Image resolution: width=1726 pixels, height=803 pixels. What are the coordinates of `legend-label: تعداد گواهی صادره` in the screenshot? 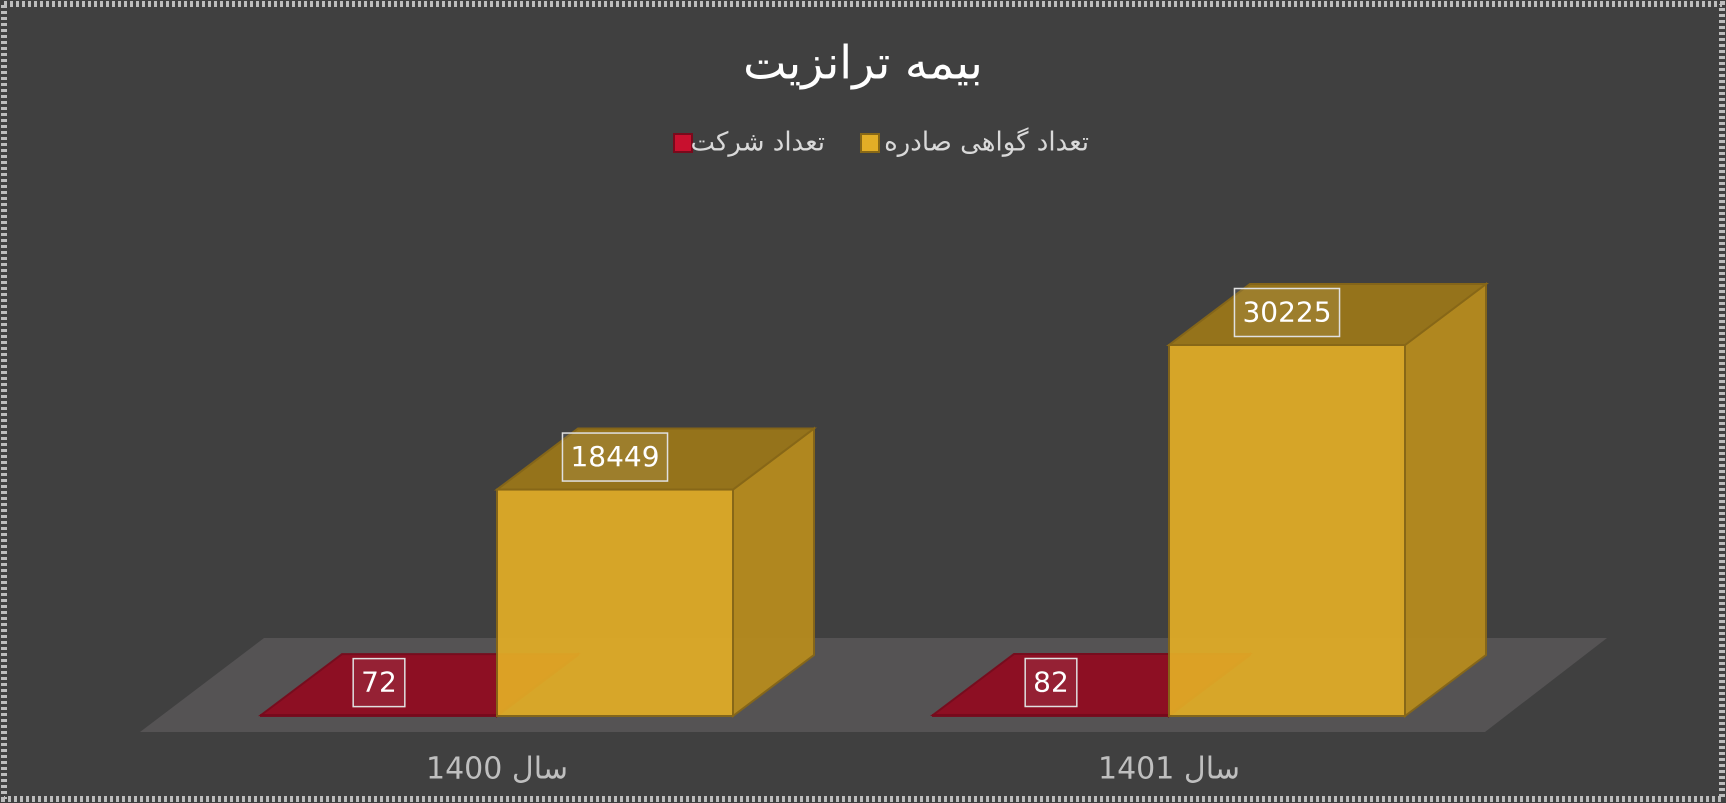 It's located at (986, 142).